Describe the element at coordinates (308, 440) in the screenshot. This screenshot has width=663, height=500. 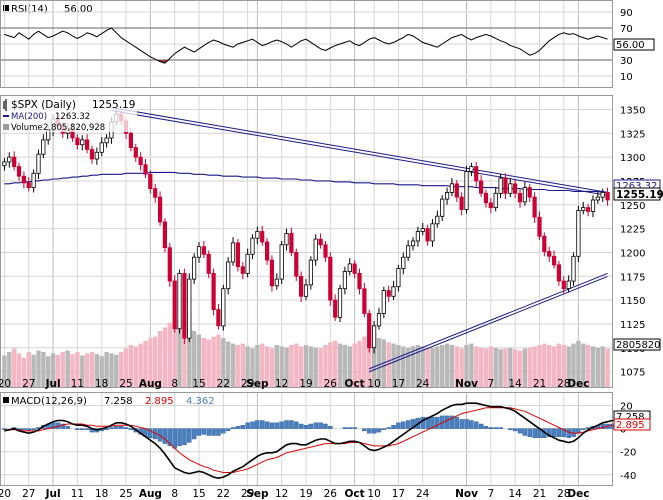
I see `macd-signal-line` at that location.